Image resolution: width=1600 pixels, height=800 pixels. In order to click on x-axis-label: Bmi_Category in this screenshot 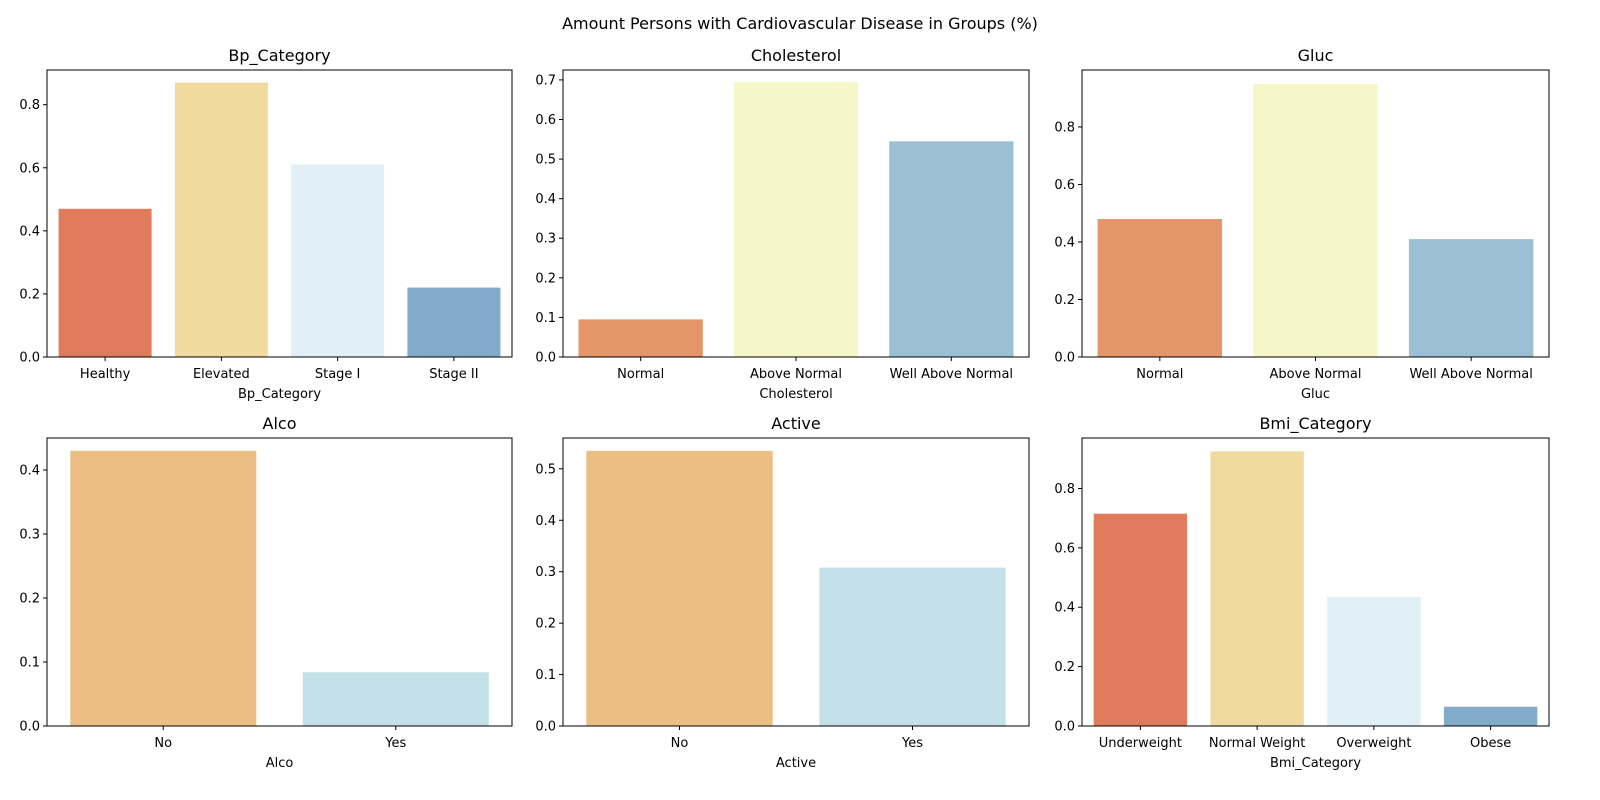, I will do `click(1315, 763)`.